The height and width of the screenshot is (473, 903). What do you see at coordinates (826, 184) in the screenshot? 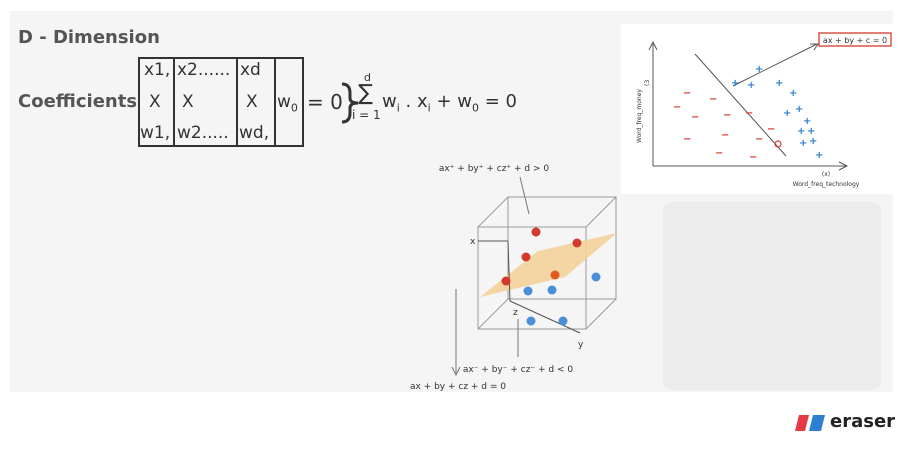
I see `x-axis-label: Word_freq_technology` at bounding box center [826, 184].